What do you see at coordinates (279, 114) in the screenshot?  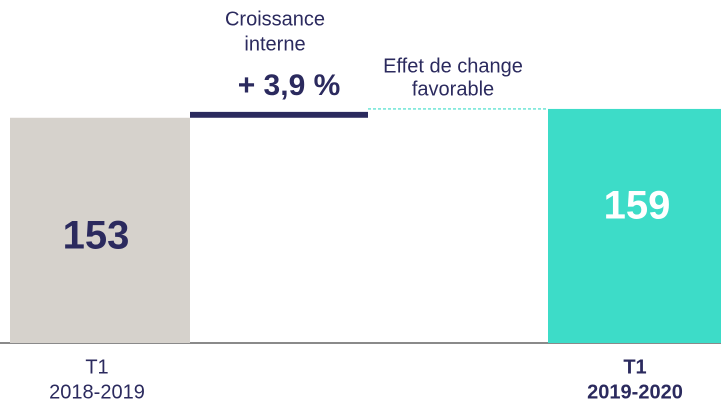 I see `growth-bar` at bounding box center [279, 114].